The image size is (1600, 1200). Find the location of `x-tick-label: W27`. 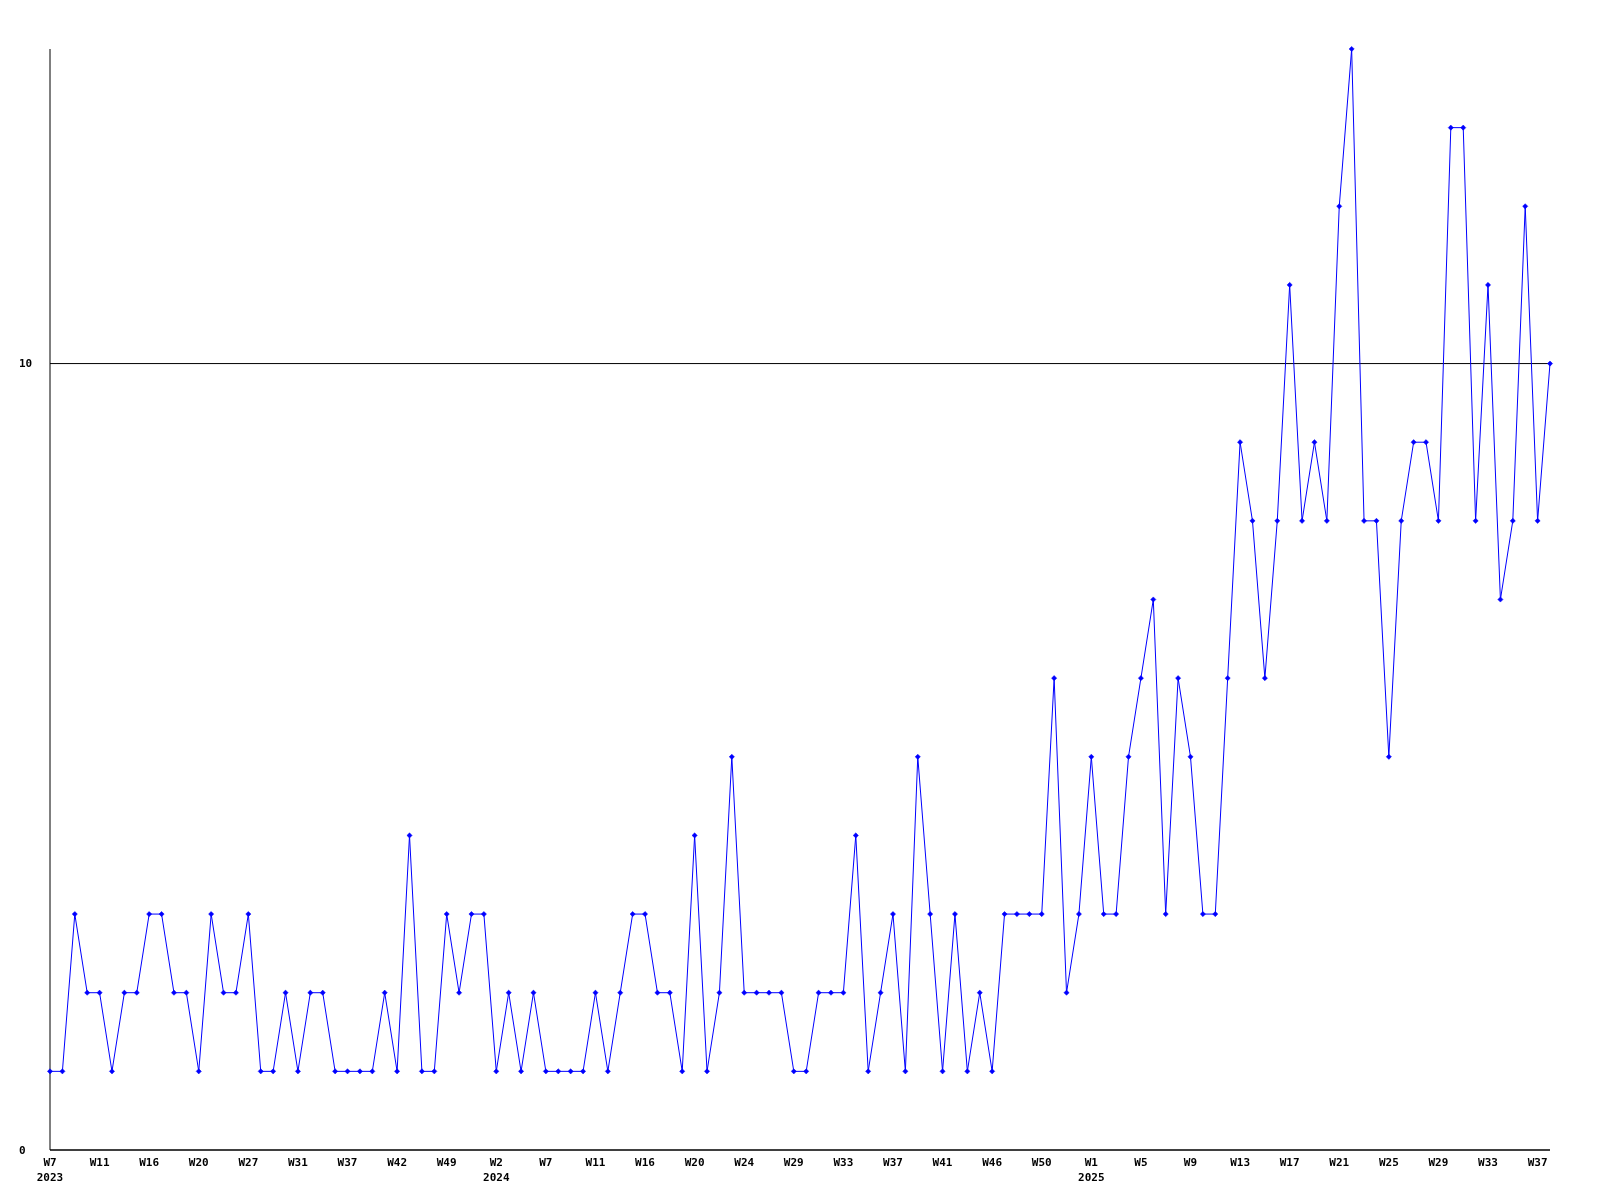

x-tick-label: W27 is located at coordinates (248, 1162).